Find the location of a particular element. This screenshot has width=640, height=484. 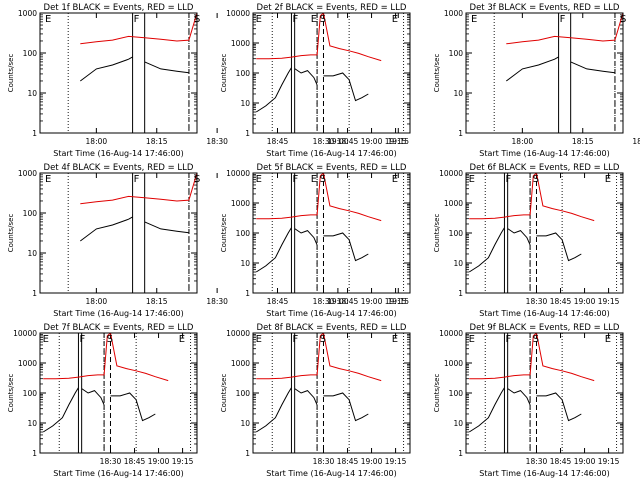

x-tick-label: 19:00 is located at coordinates (159, 461).